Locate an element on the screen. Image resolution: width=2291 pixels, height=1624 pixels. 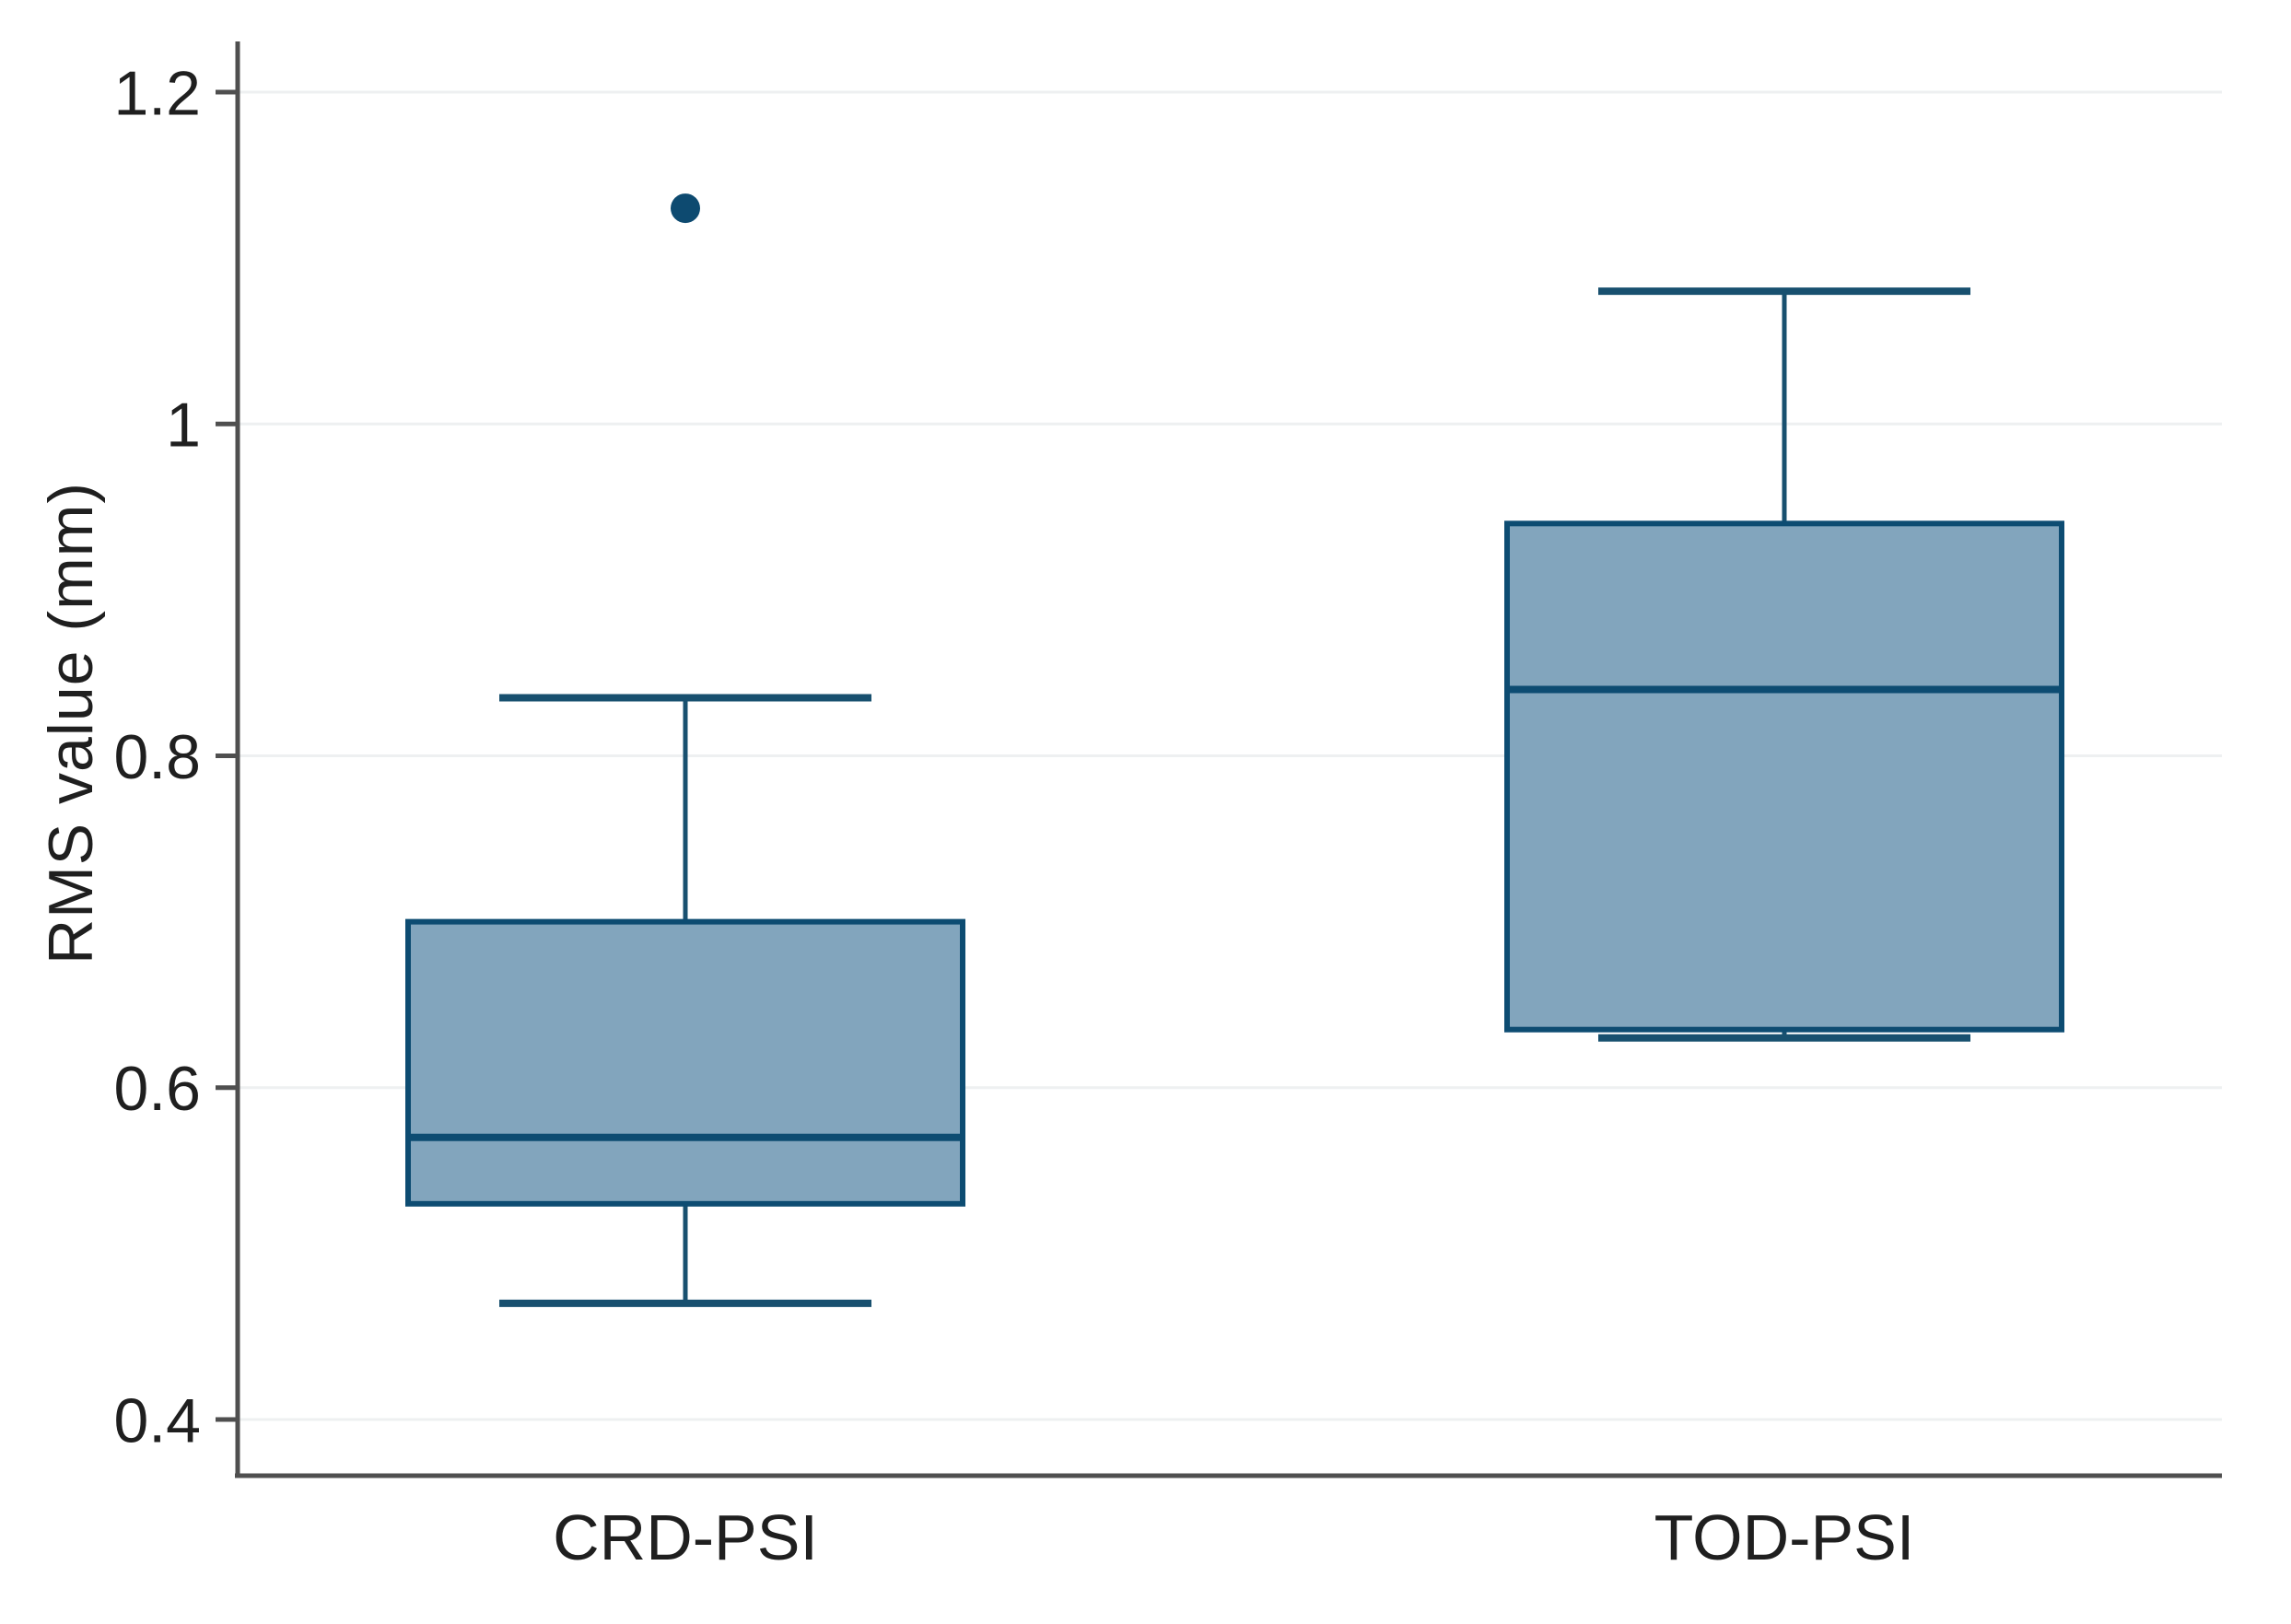
y-tick-label: 0.8 is located at coordinates (157, 757).